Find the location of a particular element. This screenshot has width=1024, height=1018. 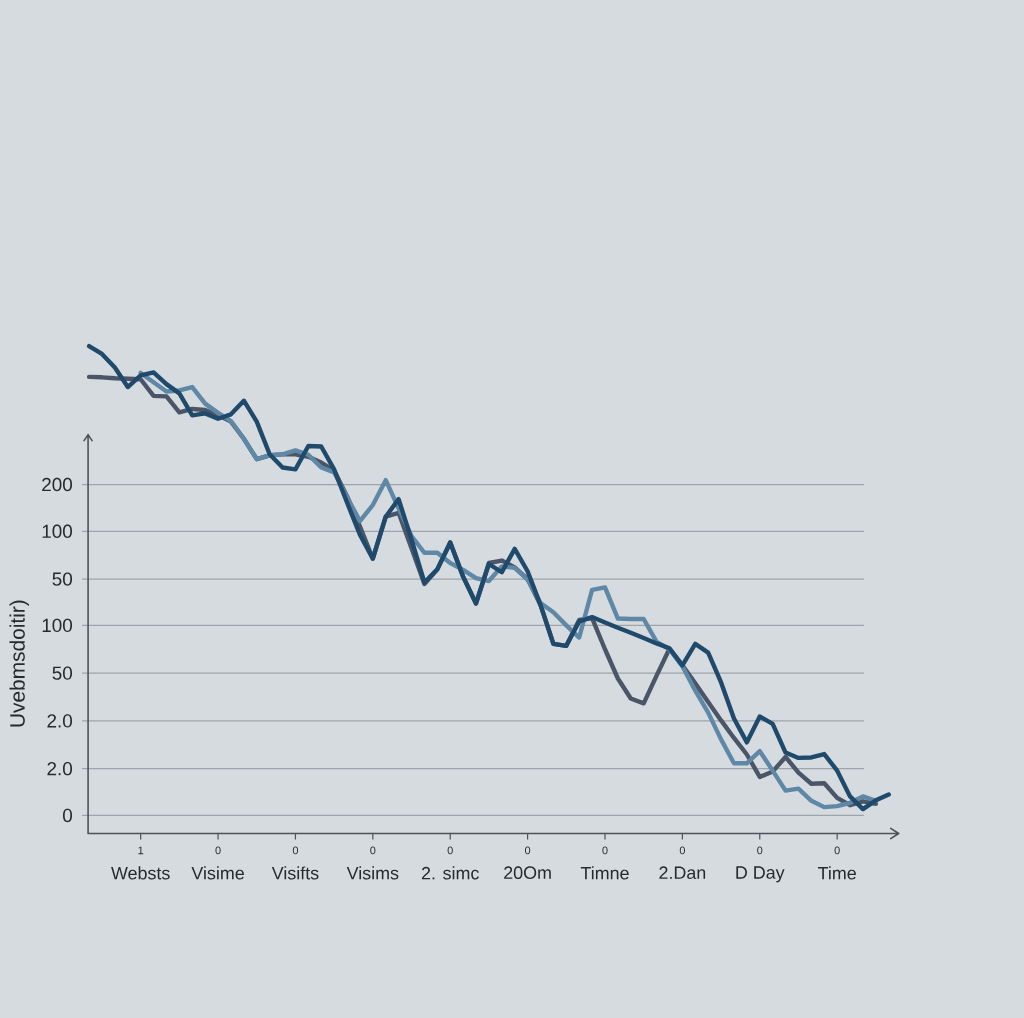

x-tick-label: Visifts is located at coordinates (295, 873).